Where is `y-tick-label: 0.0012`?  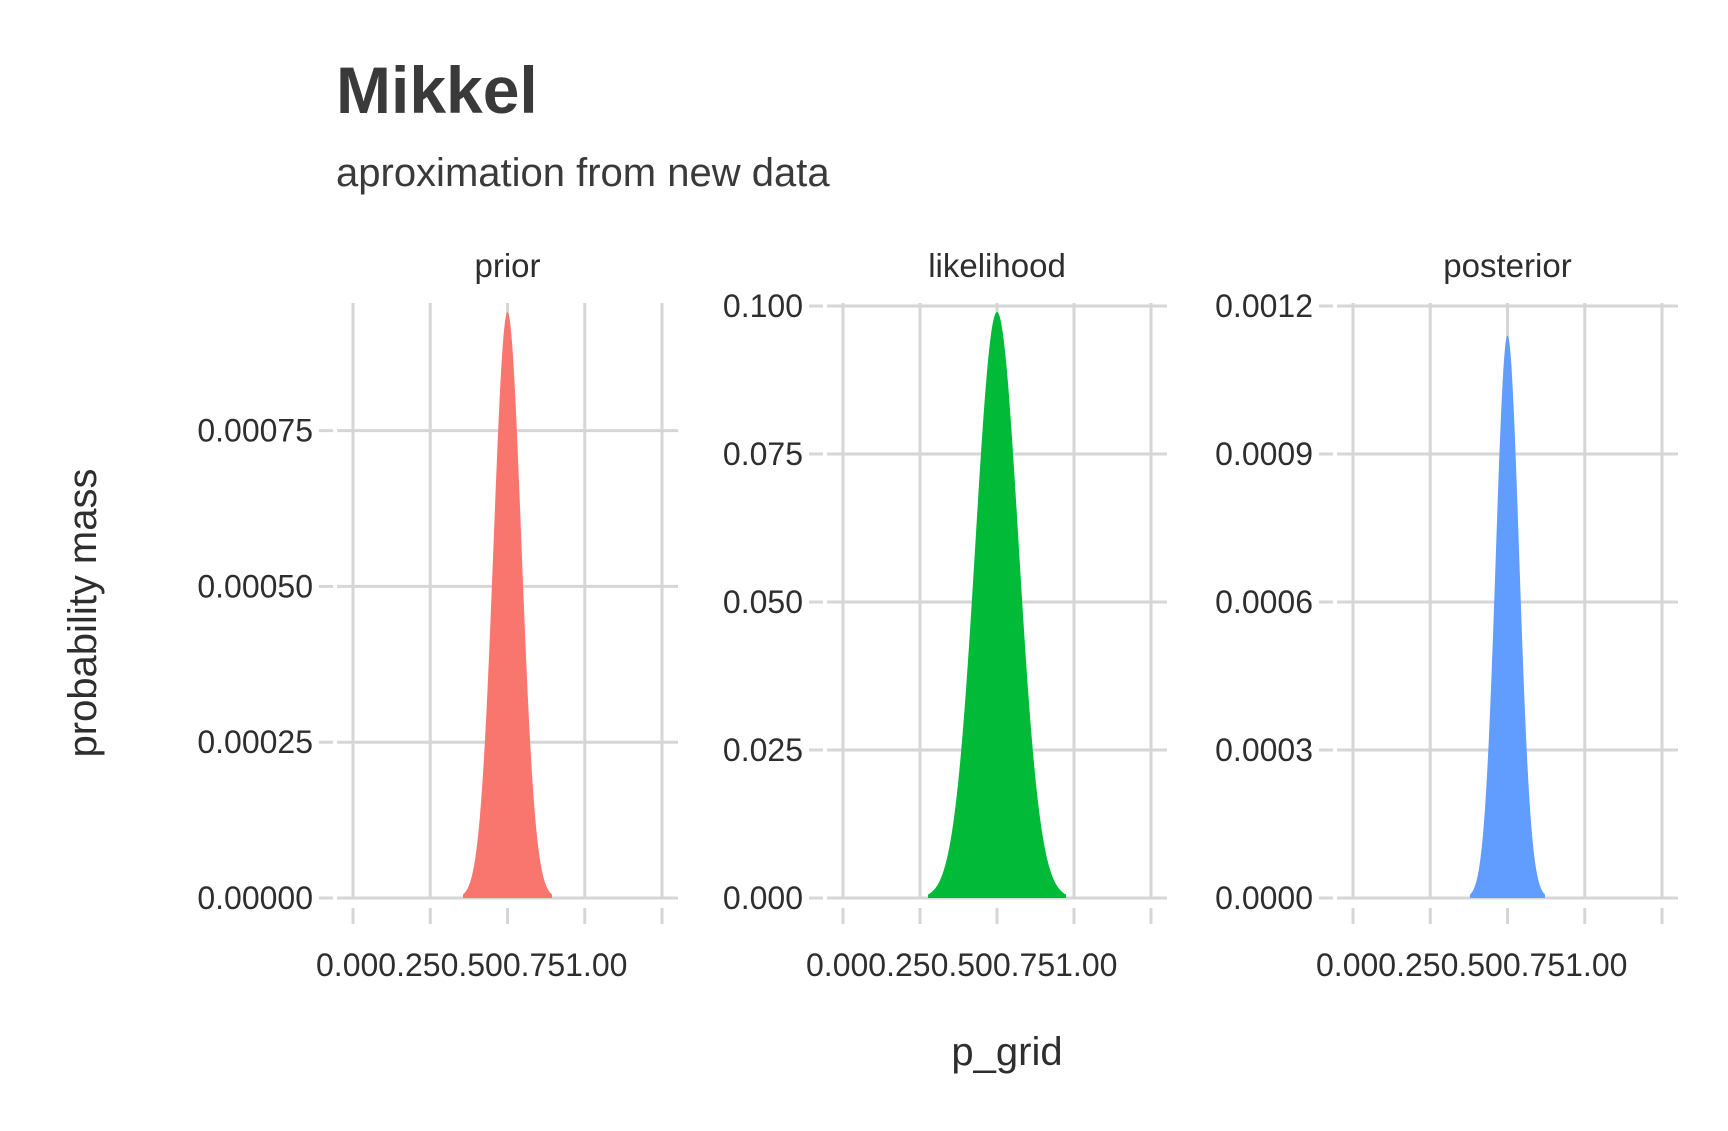 y-tick-label: 0.0012 is located at coordinates (1264, 306).